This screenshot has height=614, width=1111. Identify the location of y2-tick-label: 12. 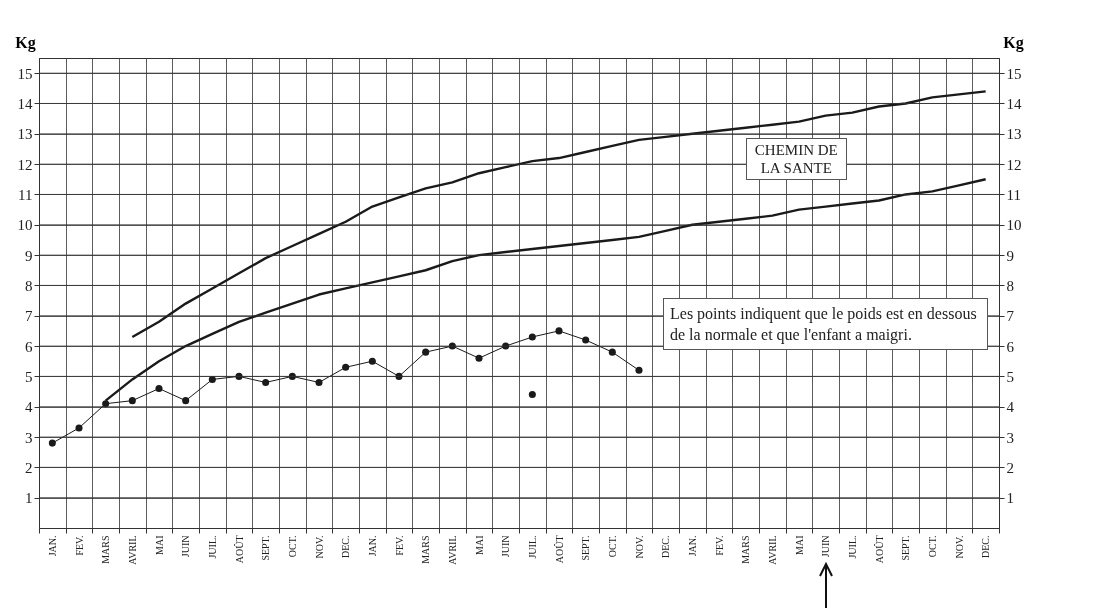
(1014, 164).